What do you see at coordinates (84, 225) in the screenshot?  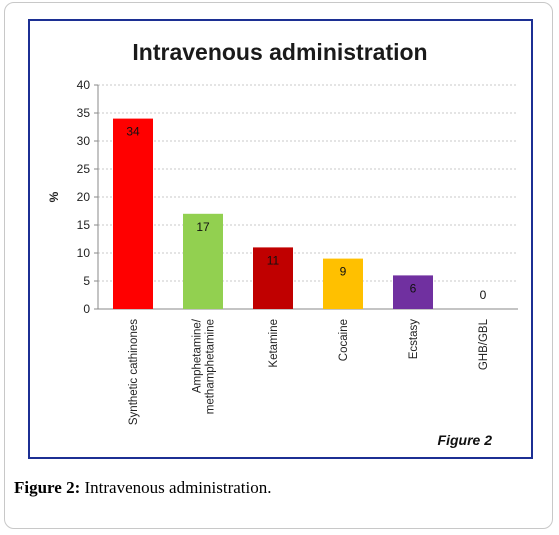 I see `y-tick-label: 15` at bounding box center [84, 225].